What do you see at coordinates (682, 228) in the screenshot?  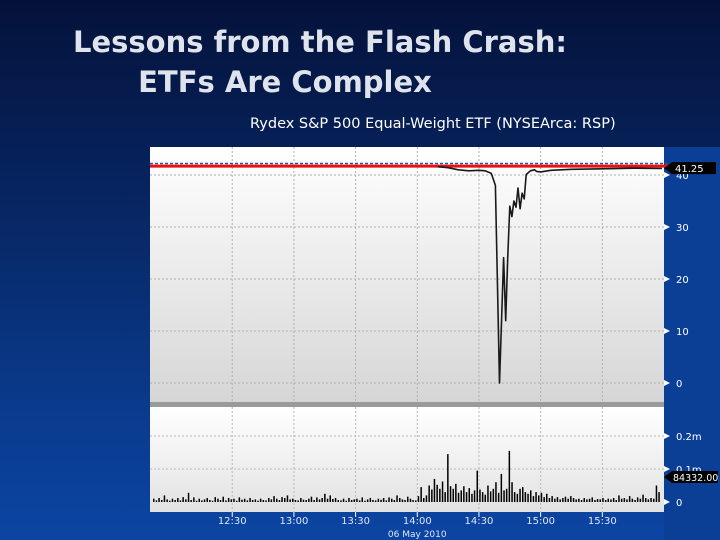 I see `price-tick-label: 30` at bounding box center [682, 228].